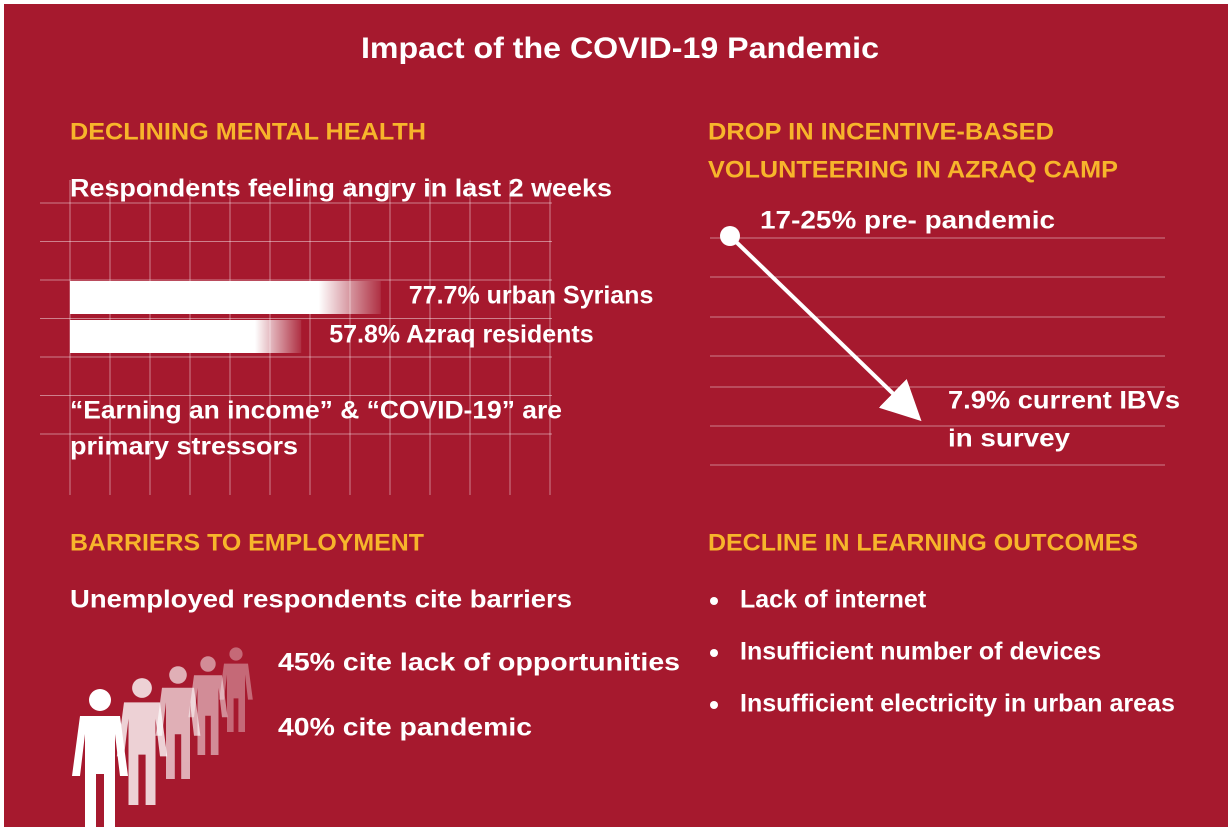 The image size is (1232, 831). I want to click on heading: DROP IN INCENTIVE-BASED, so click(881, 131).